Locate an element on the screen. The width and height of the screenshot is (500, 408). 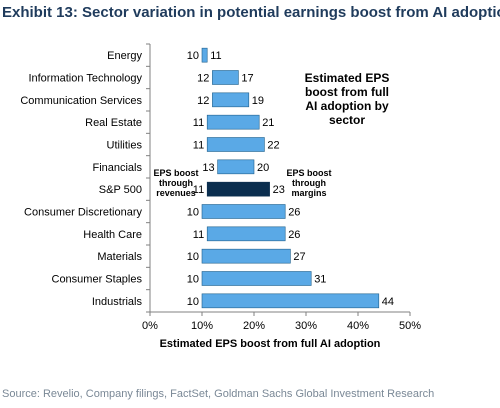
bar-end-label: 31 is located at coordinates (320, 280).